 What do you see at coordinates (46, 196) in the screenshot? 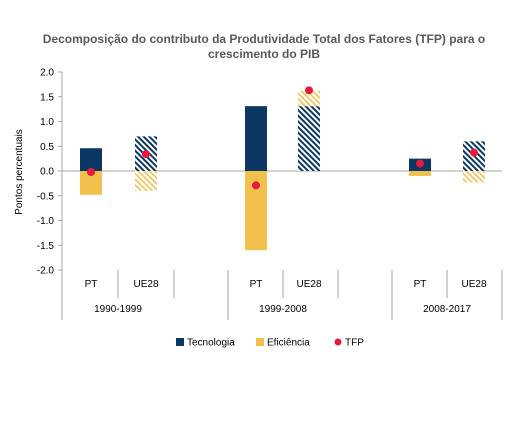
I see `y-tick-label: -0.5` at bounding box center [46, 196].